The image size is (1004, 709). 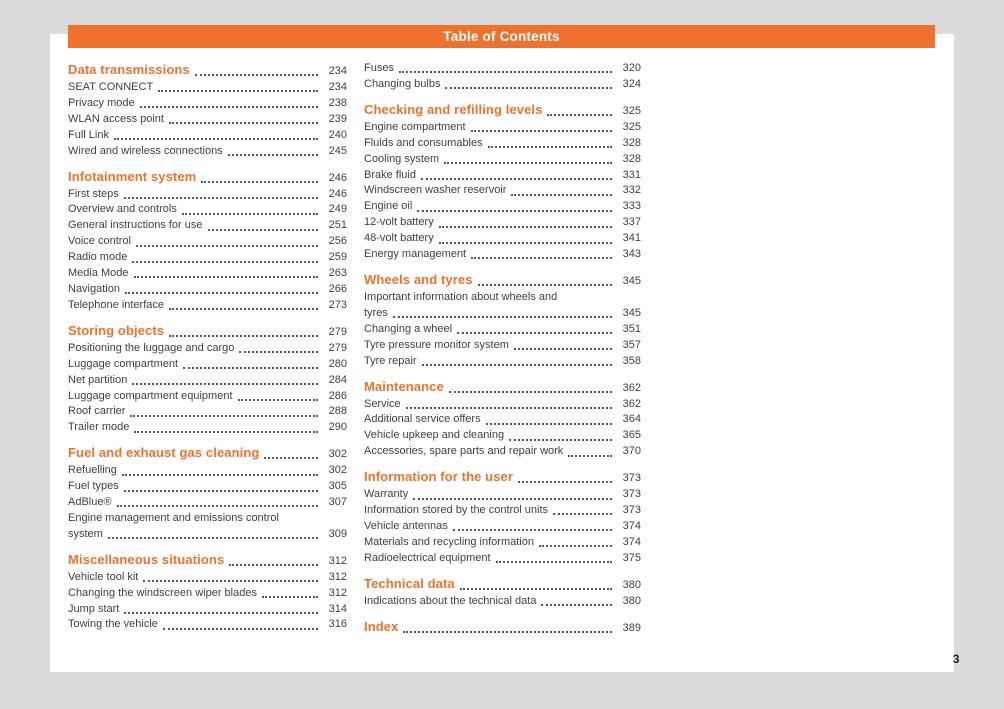 What do you see at coordinates (631, 222) in the screenshot?
I see `toc-entry-page: 337` at bounding box center [631, 222].